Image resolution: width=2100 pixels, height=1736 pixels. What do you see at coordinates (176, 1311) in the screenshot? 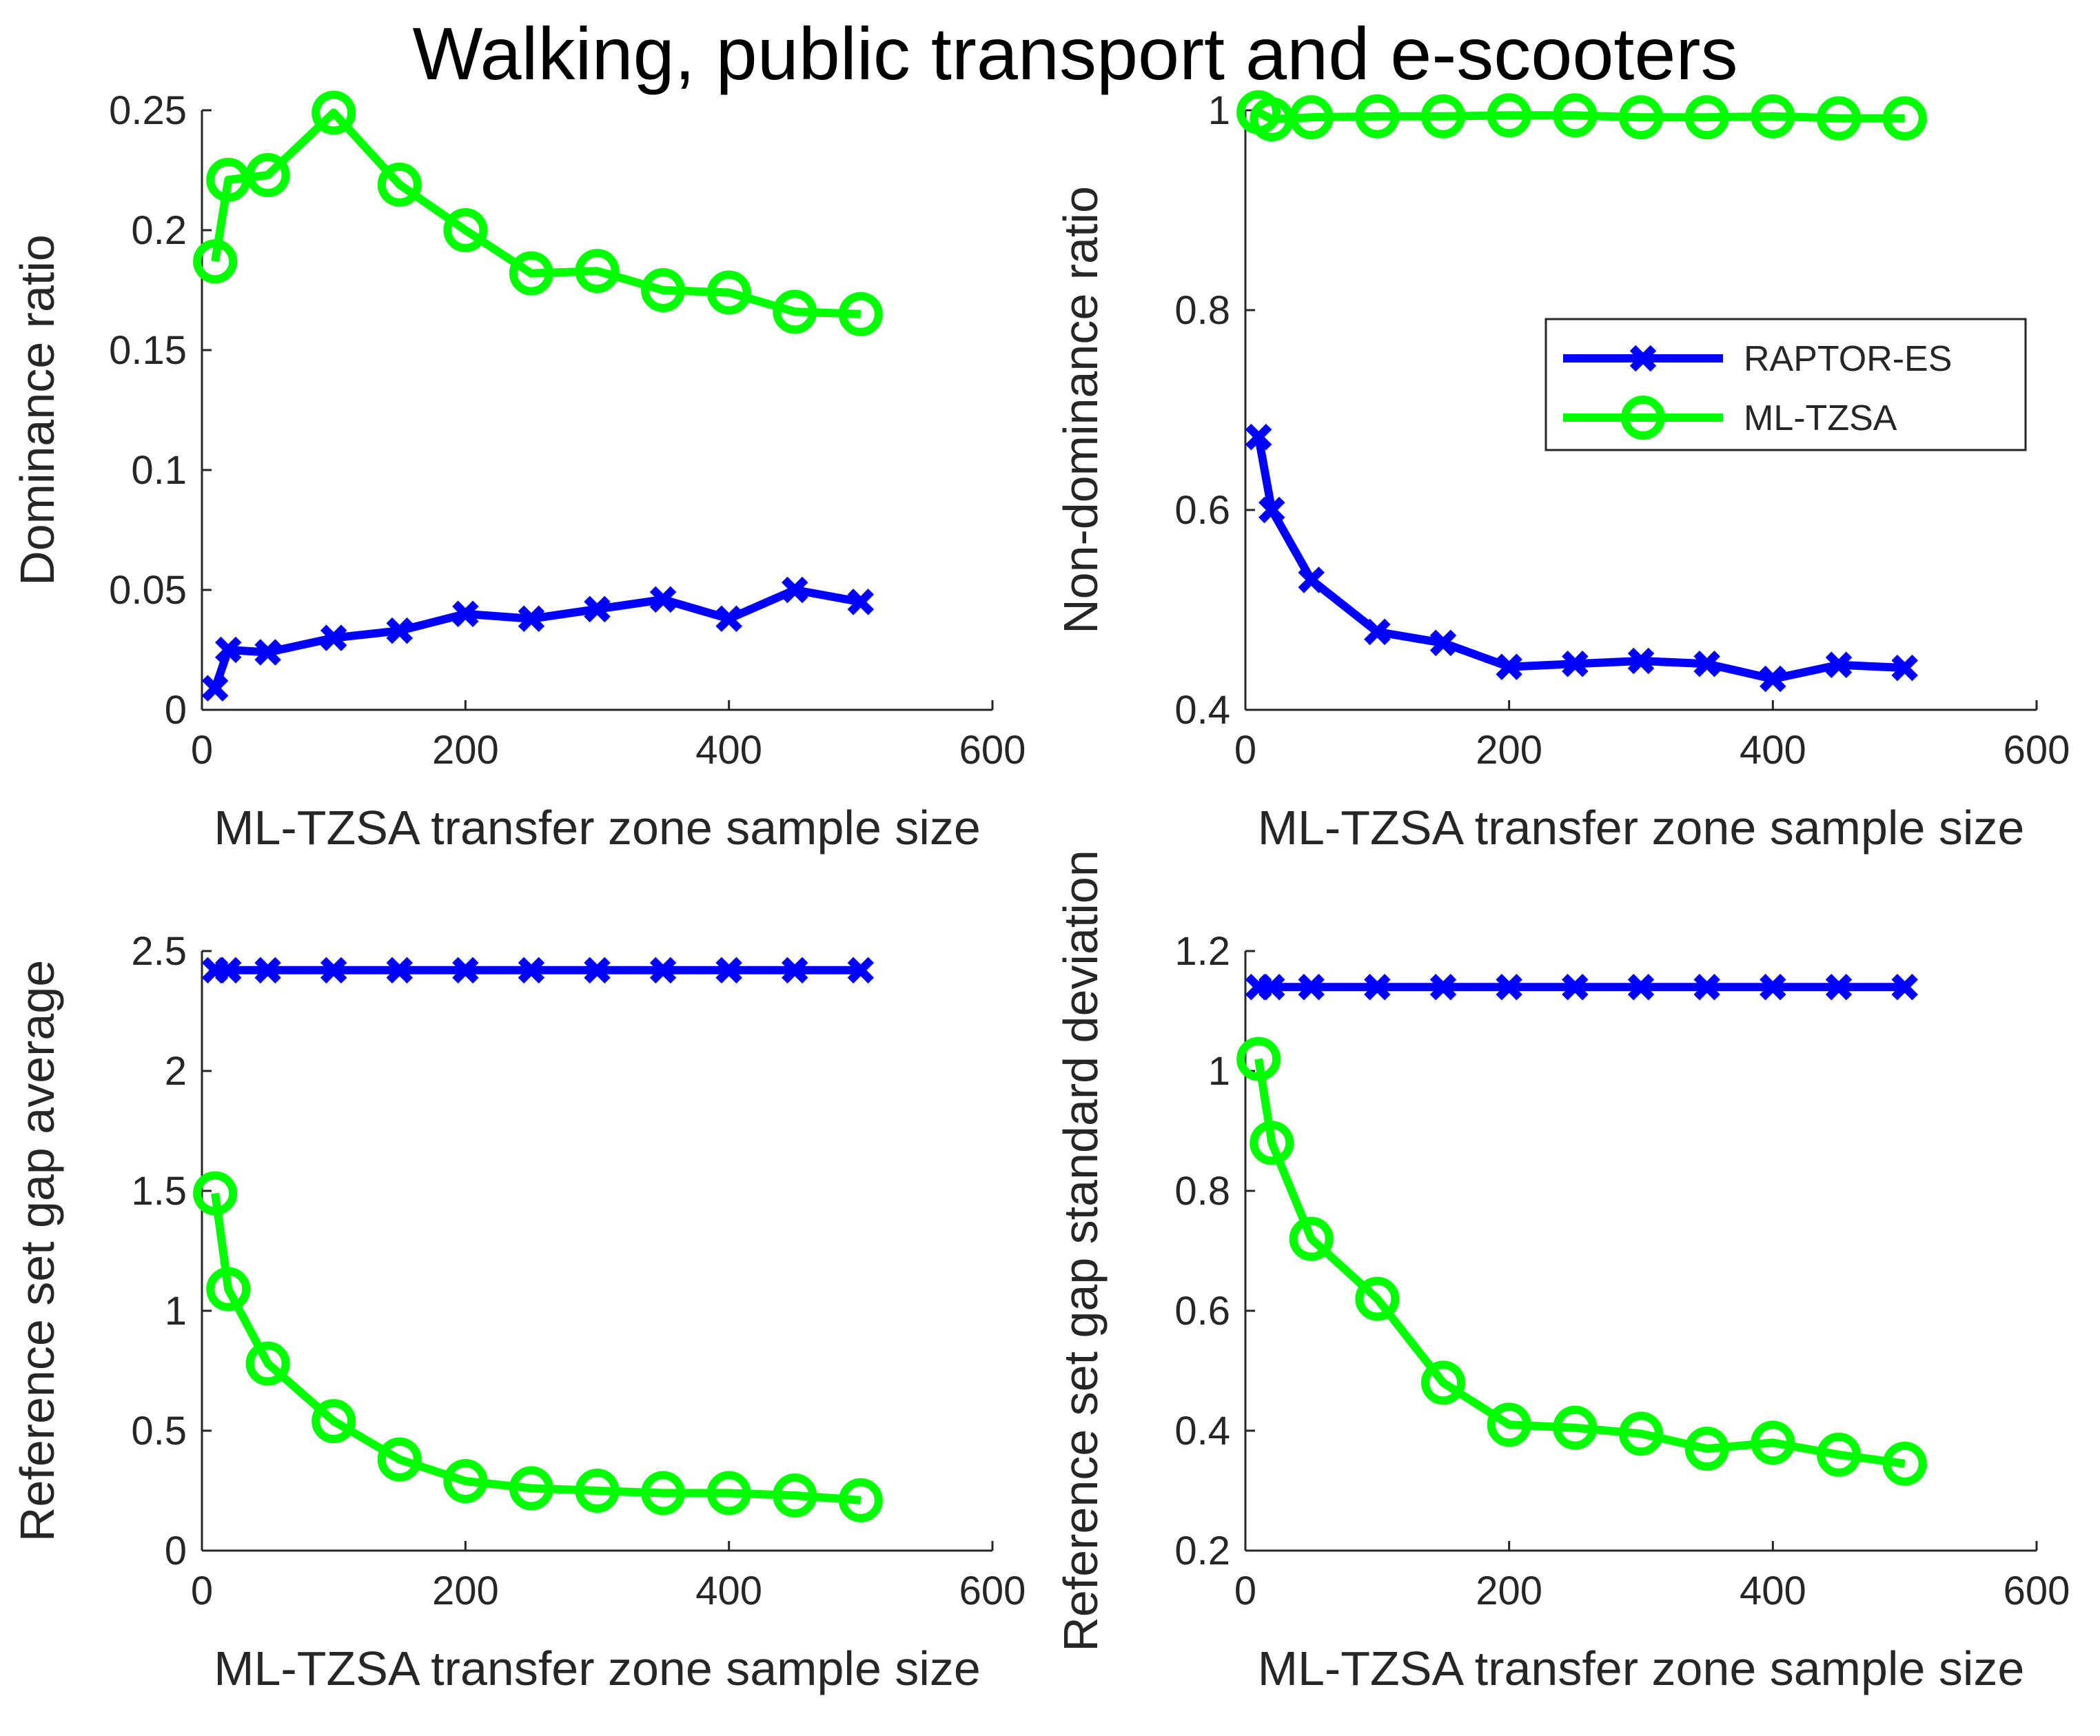
I see `y-tick-label: 1` at bounding box center [176, 1311].